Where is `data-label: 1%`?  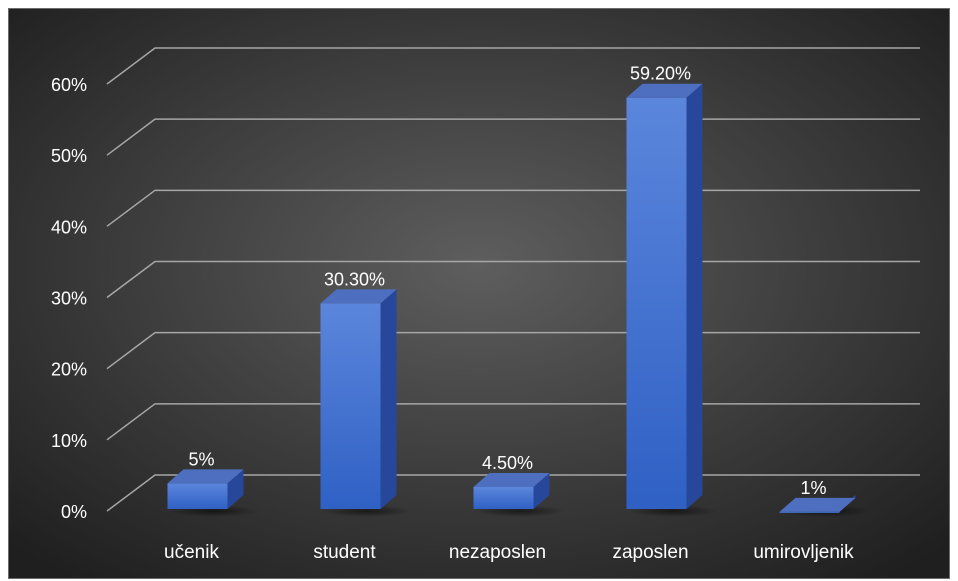
data-label: 1% is located at coordinates (813, 488).